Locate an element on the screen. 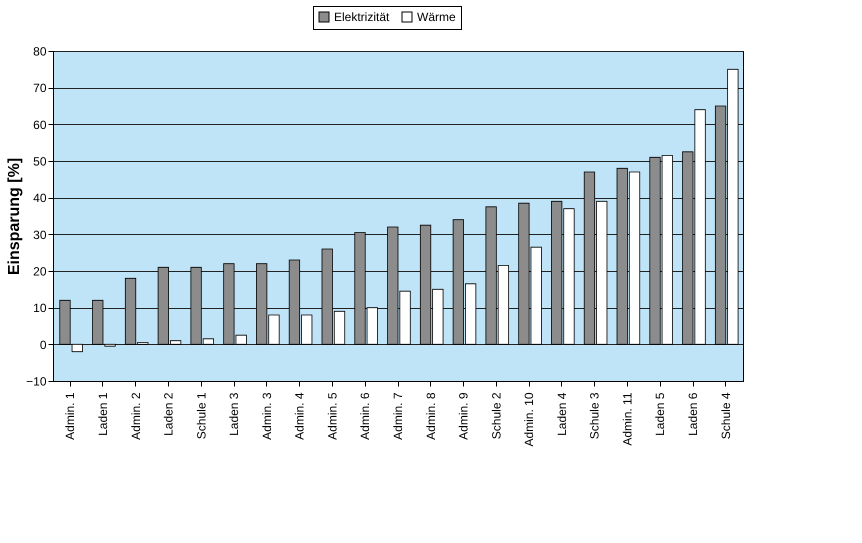  x-tick-label: Schule 1 is located at coordinates (201, 416).